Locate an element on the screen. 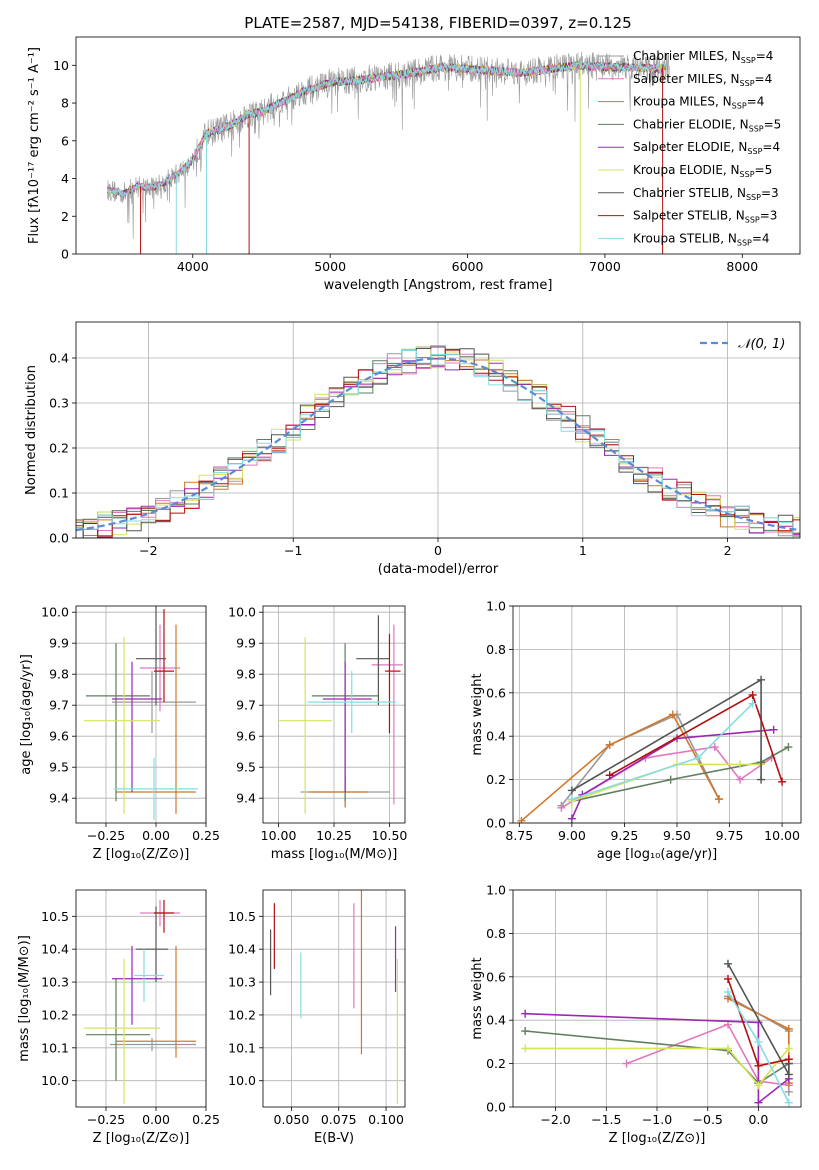 Image resolution: width=819 pixels, height=1170 pixels. x-axis-label: wavelength [Angstrom, rest frame] is located at coordinates (438, 285).